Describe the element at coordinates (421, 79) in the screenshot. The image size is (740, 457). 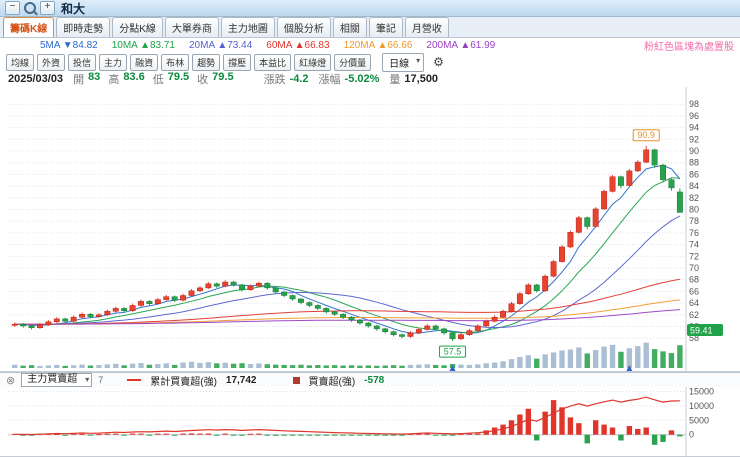
I see `volume-value: 17,500` at that location.